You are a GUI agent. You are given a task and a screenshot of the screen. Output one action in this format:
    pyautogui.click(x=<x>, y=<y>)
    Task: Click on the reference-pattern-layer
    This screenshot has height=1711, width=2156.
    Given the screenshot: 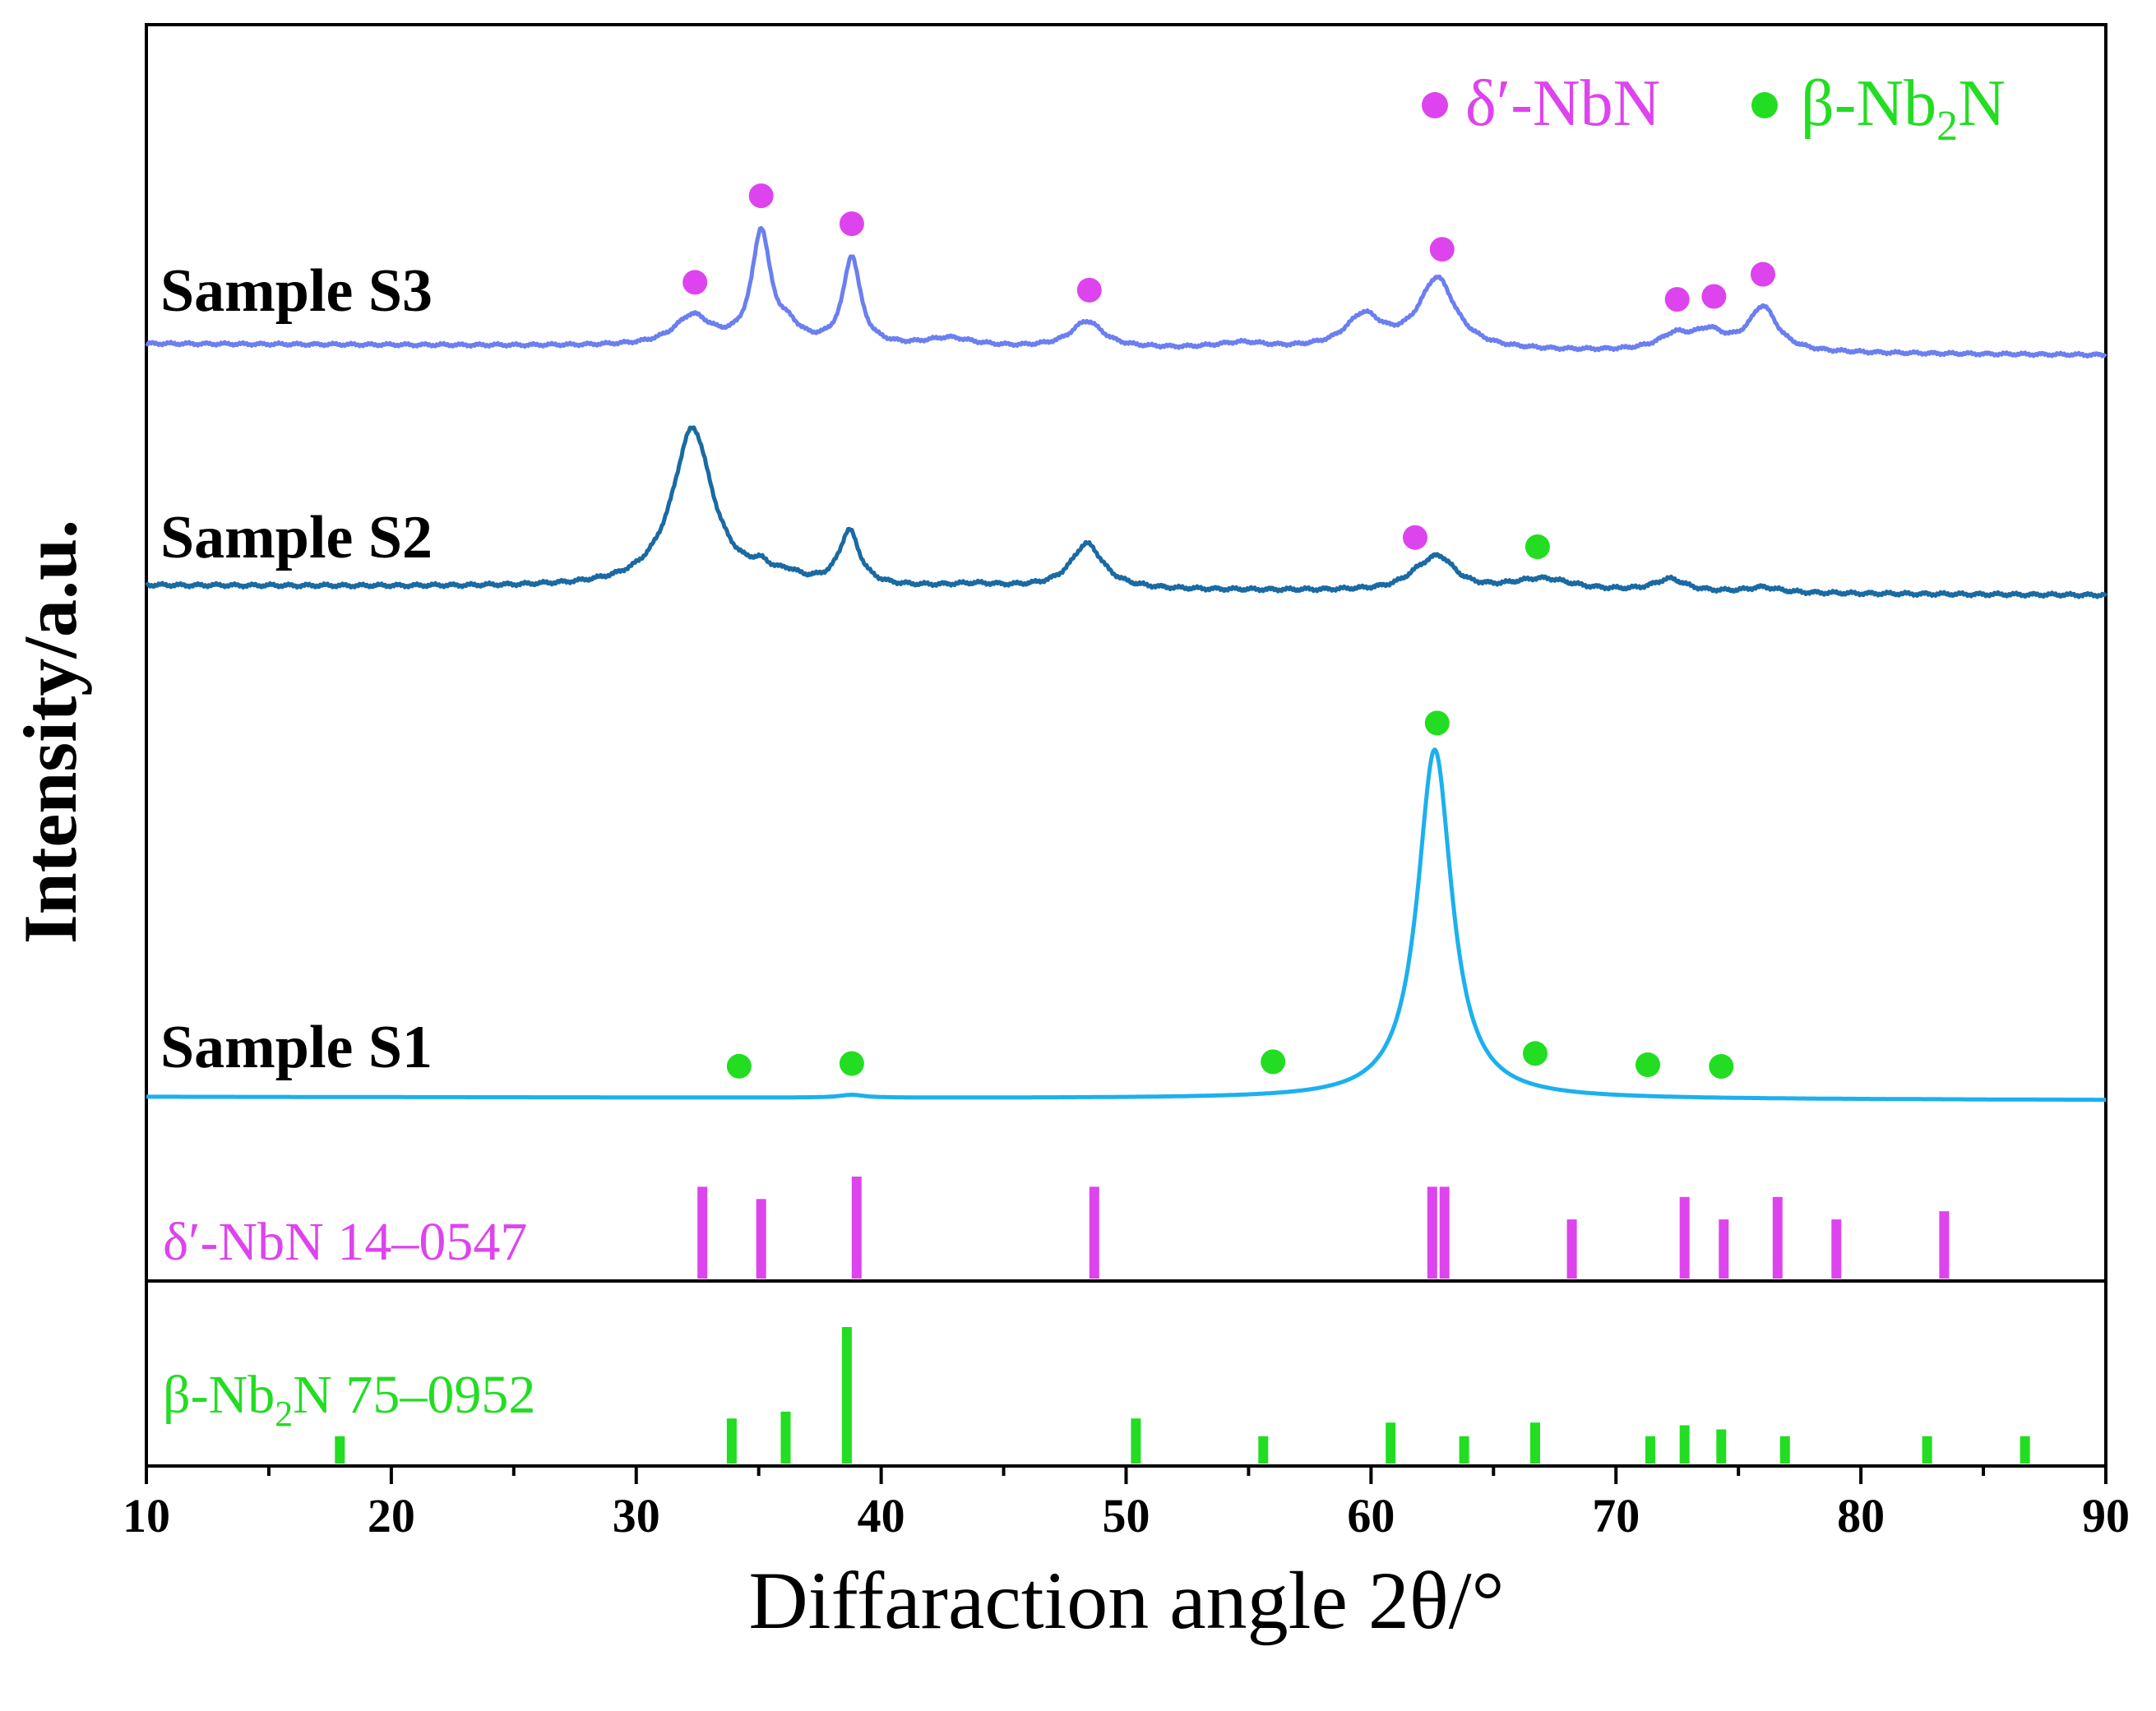 What is the action you would take?
    pyautogui.click(x=1182, y=1320)
    